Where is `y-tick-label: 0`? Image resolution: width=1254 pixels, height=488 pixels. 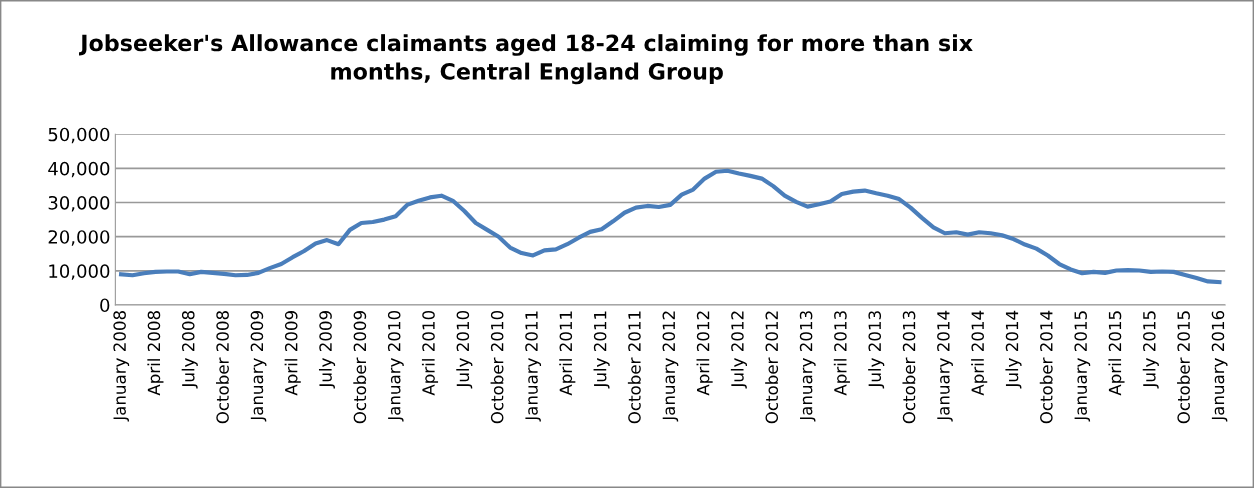
y-tick-label: 0 is located at coordinates (105, 305).